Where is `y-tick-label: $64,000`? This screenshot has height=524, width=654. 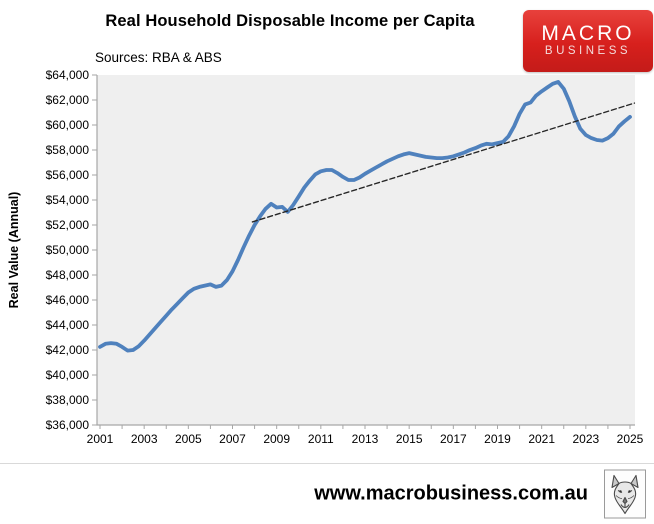
y-tick-label: $64,000 is located at coordinates (68, 75).